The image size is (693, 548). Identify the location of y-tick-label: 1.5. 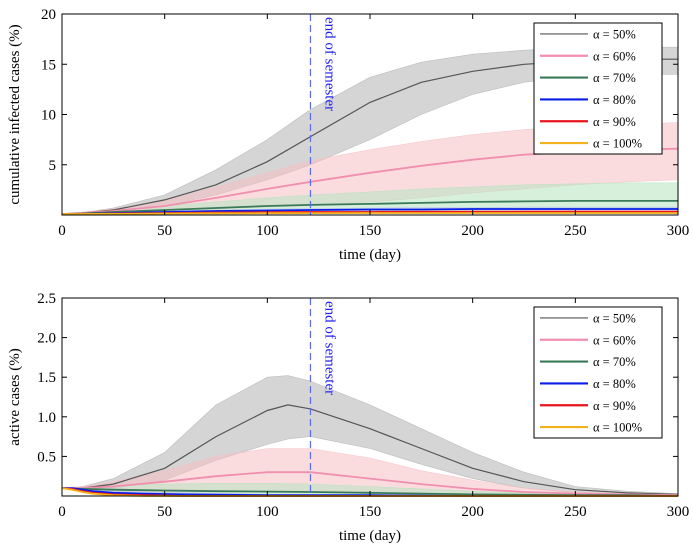
(46, 378).